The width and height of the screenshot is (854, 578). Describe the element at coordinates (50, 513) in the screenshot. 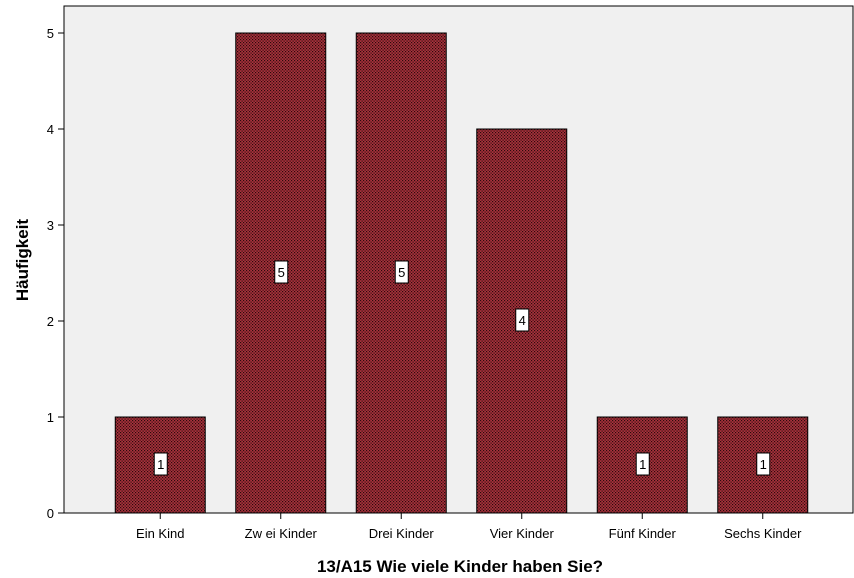

I see `y-tick-label: 0` at that location.